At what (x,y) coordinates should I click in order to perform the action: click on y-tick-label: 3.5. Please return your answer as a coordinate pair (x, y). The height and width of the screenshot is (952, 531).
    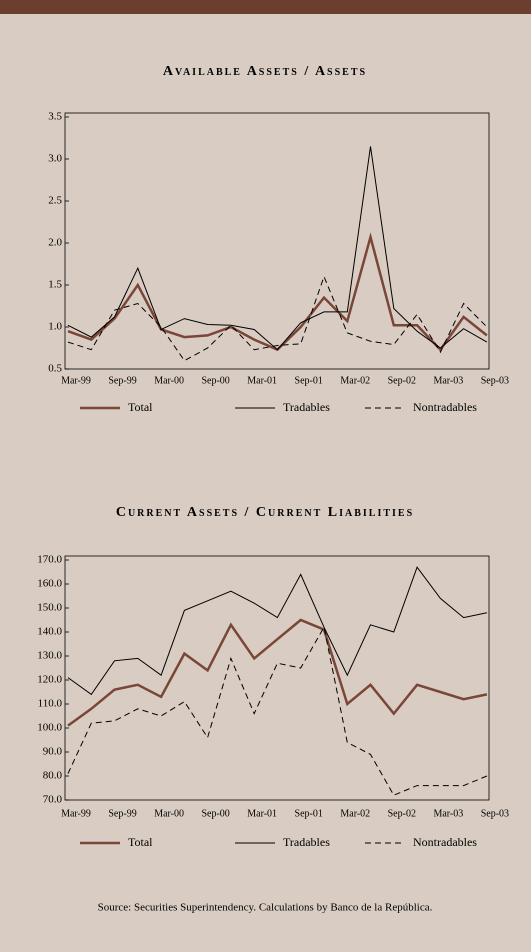
    Looking at the image, I should click on (55, 117).